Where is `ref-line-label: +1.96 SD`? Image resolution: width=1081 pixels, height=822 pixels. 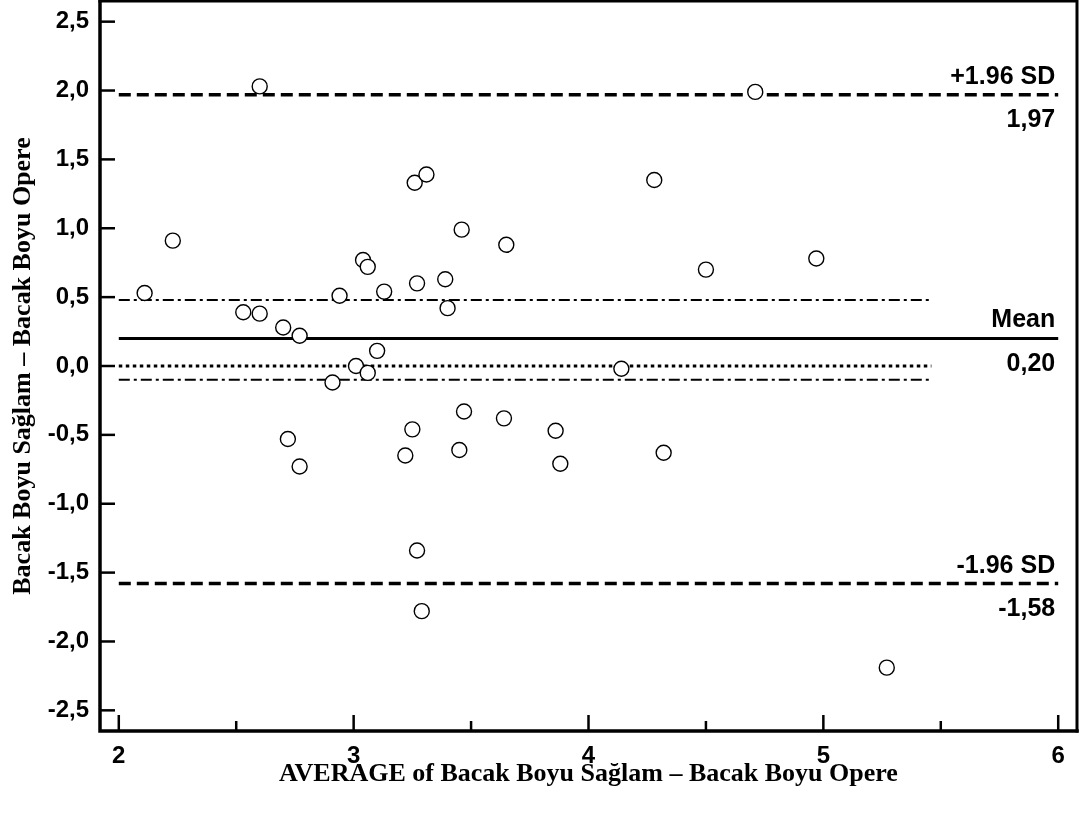
ref-line-label: +1.96 SD is located at coordinates (1003, 74).